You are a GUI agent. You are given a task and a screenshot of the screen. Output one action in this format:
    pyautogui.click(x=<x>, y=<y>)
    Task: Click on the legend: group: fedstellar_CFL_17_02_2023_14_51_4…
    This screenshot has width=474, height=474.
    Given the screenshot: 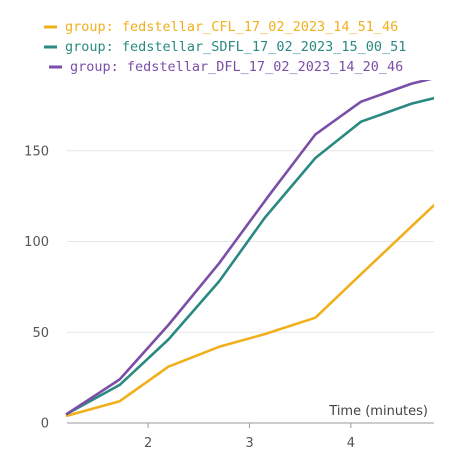 What is the action you would take?
    pyautogui.click(x=225, y=47)
    